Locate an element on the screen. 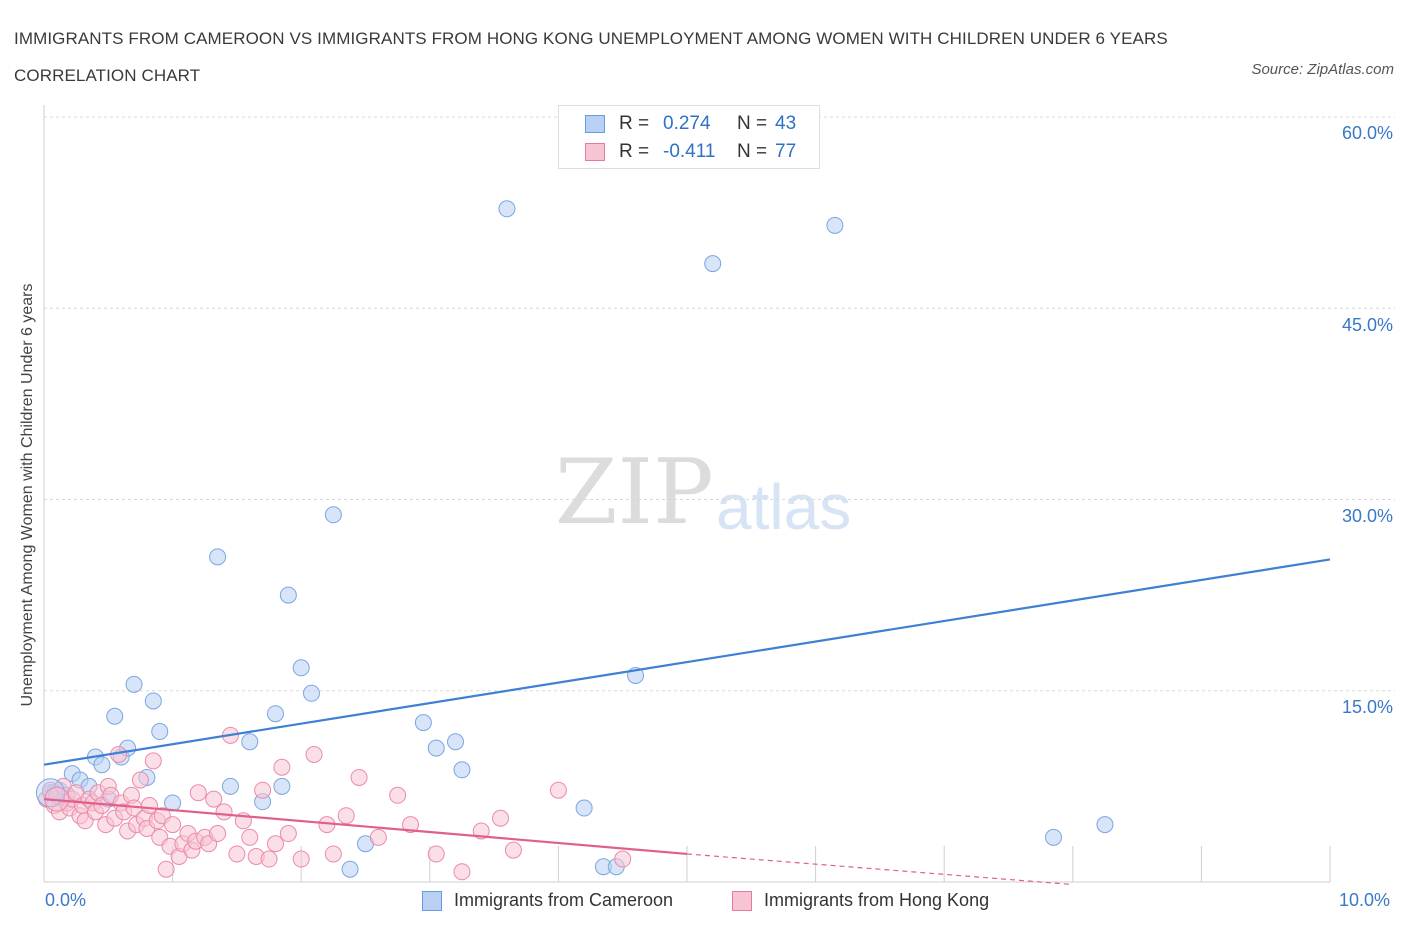 Image resolution: width=1406 pixels, height=930 pixels. bottom-legend-cameroon: Immigrants from Cameroon is located at coordinates (547, 900).